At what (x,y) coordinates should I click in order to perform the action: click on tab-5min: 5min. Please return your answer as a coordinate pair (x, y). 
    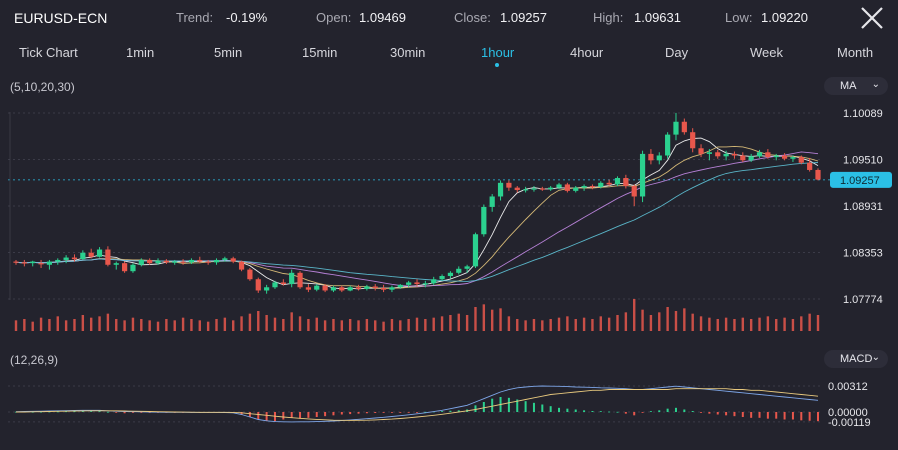
    Looking at the image, I should click on (228, 52).